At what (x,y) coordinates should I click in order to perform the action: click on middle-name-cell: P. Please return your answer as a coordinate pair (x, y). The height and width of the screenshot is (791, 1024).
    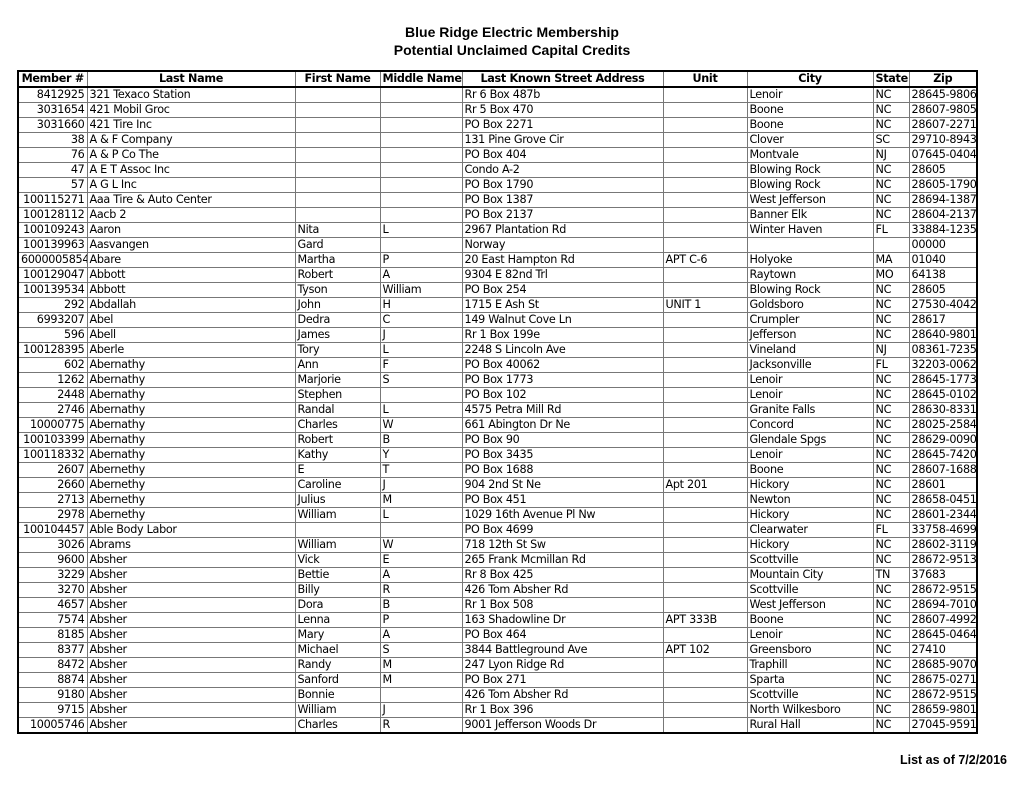
    Looking at the image, I should click on (421, 620).